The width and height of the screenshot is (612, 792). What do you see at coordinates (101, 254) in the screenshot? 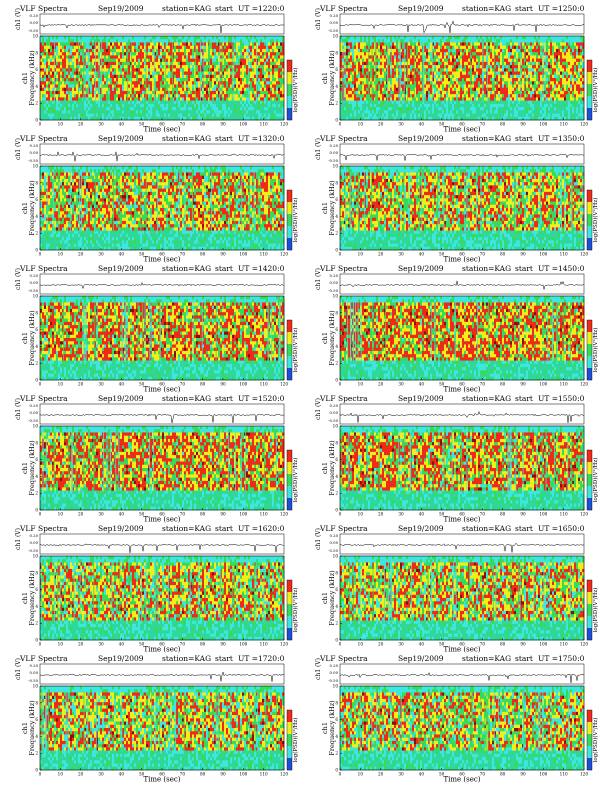
I see `x-tick-label: 30` at bounding box center [101, 254].